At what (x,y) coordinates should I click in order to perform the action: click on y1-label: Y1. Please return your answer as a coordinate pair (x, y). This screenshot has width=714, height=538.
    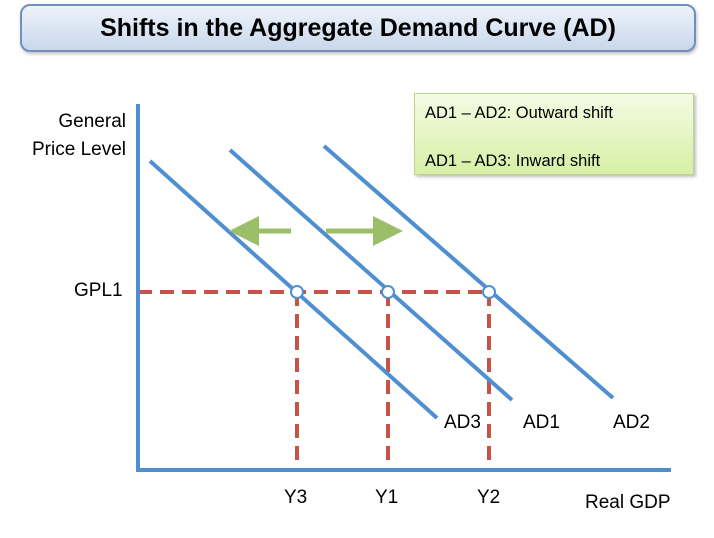
    Looking at the image, I should click on (387, 497).